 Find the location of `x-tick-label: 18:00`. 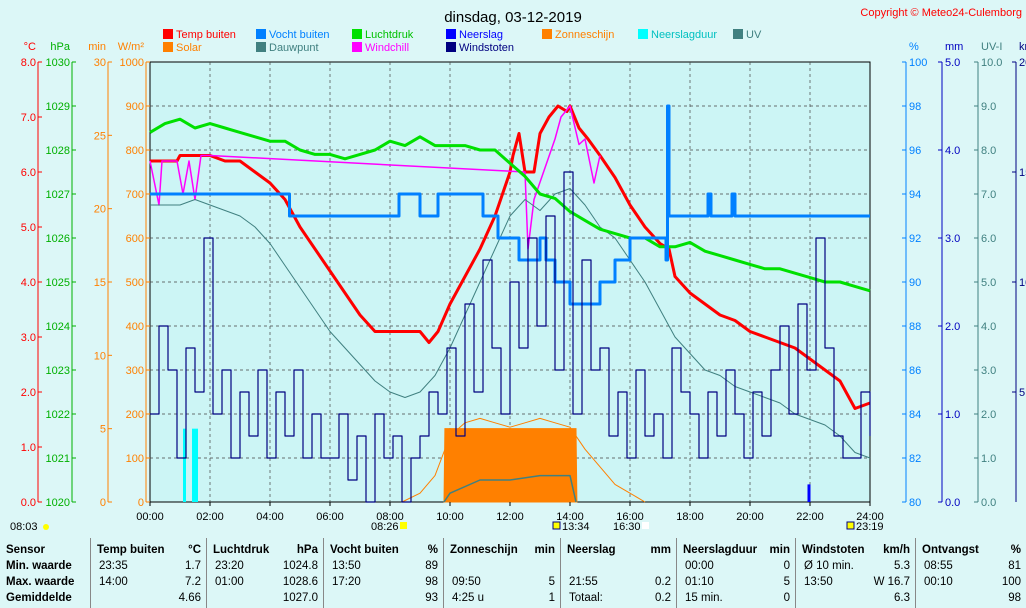

x-tick-label: 18:00 is located at coordinates (690, 517).